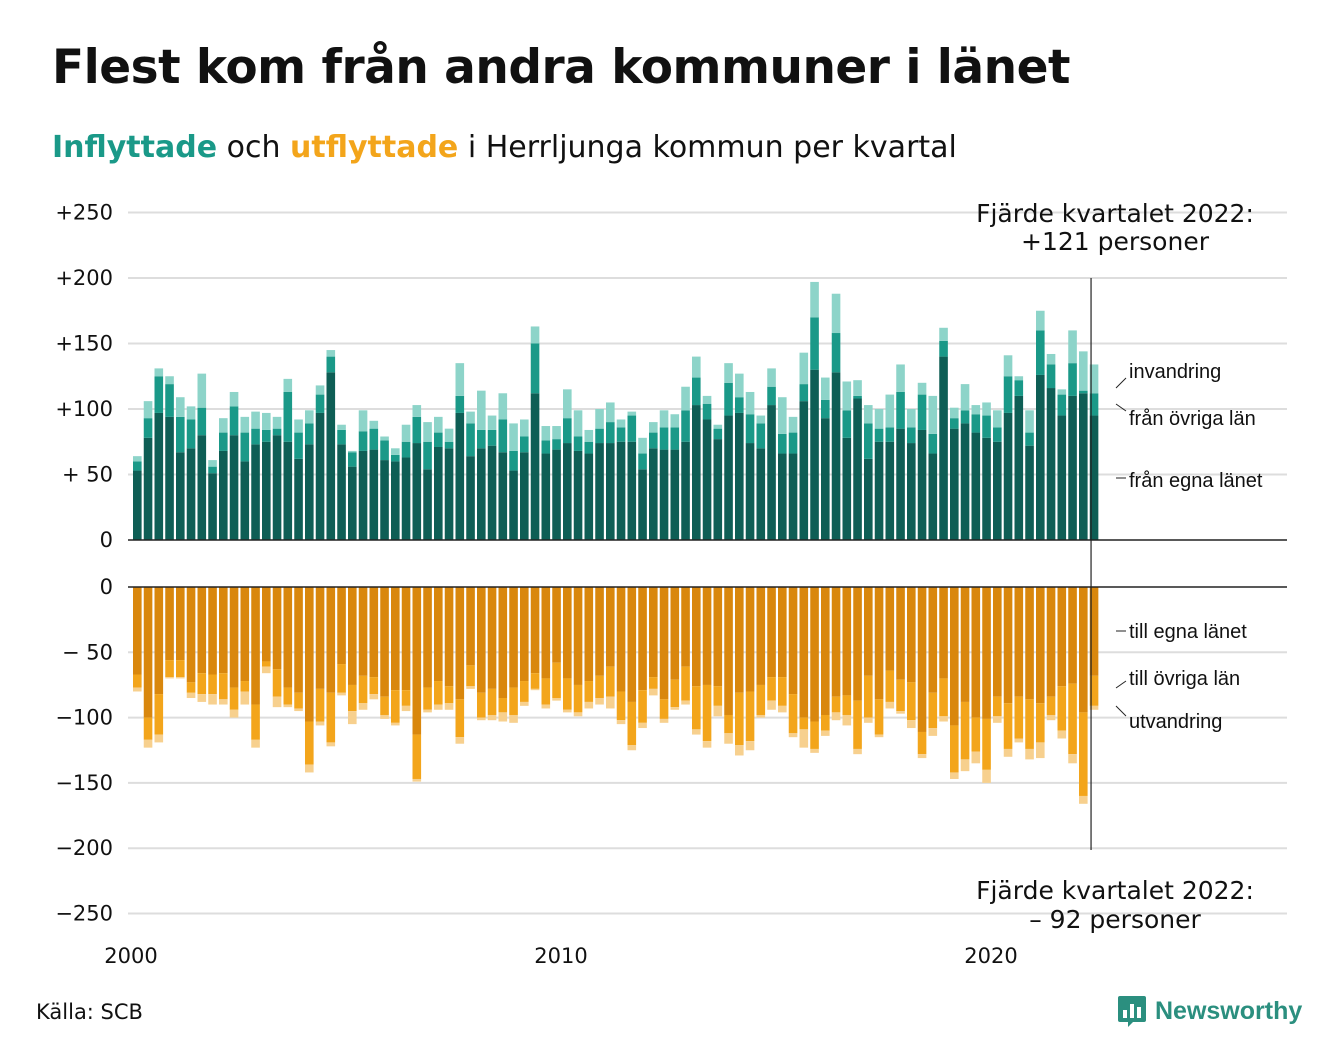 Image resolution: width=1340 pixels, height=1060 pixels. Describe the element at coordinates (1209, 1011) in the screenshot. I see `newsworthy-logo: Newsworthy` at that location.